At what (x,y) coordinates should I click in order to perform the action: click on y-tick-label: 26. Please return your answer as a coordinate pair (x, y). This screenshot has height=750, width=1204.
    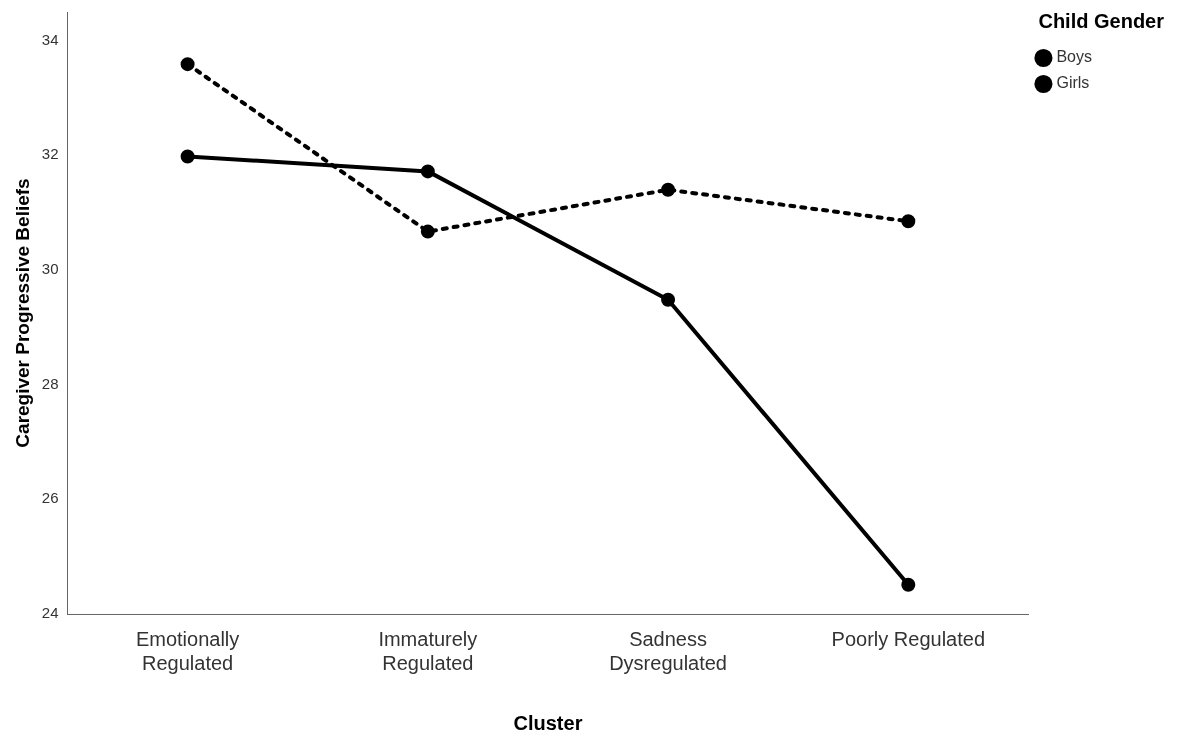
    Looking at the image, I should click on (50, 498).